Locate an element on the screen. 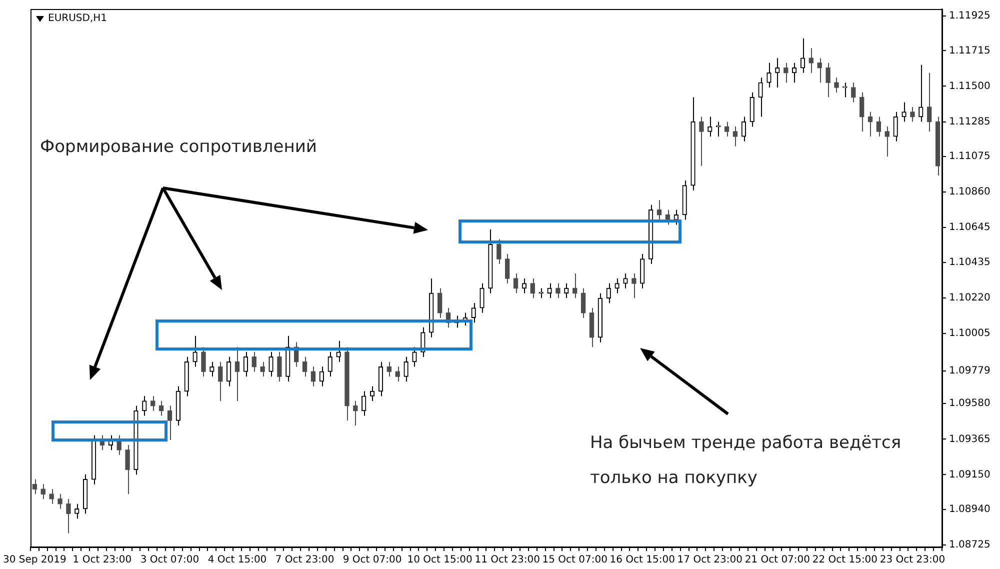  y-tick-label: 1.10860 is located at coordinates (969, 192).